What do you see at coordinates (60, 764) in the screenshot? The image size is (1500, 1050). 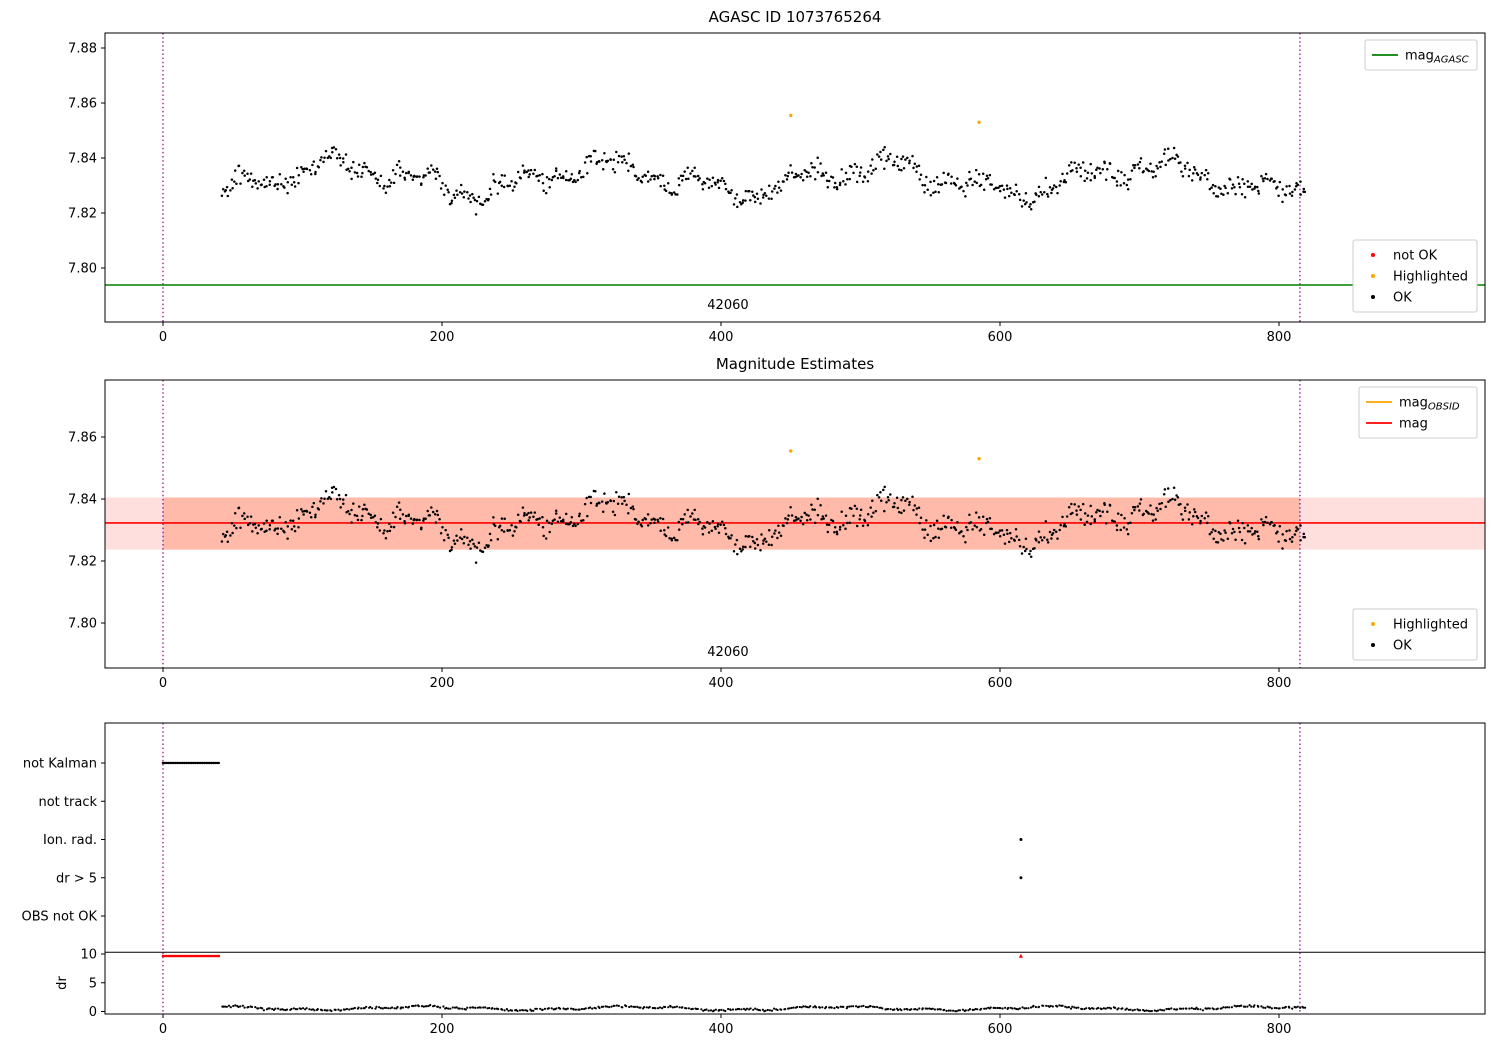 I see `flag-category-label: not Kalman` at bounding box center [60, 764].